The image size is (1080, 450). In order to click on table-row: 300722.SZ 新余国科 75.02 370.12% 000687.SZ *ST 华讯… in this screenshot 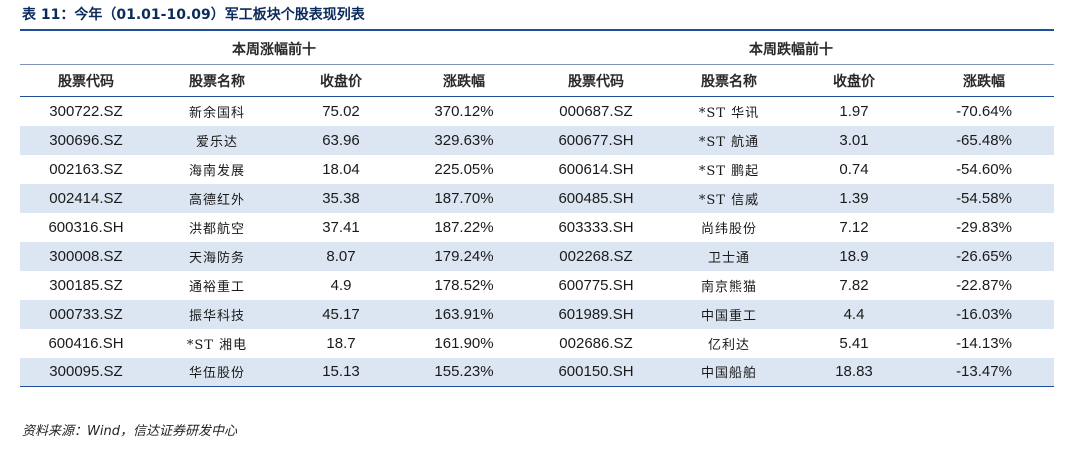, I will do `click(537, 111)`.